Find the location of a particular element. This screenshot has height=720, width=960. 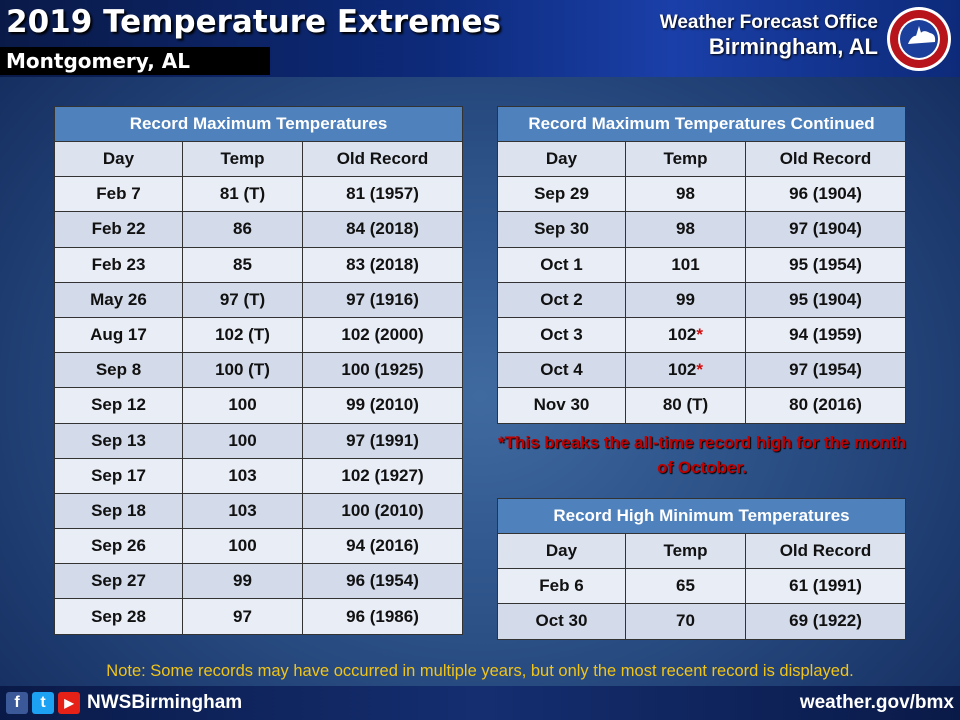

office-line1: Weather Forecast Office is located at coordinates (768, 22).